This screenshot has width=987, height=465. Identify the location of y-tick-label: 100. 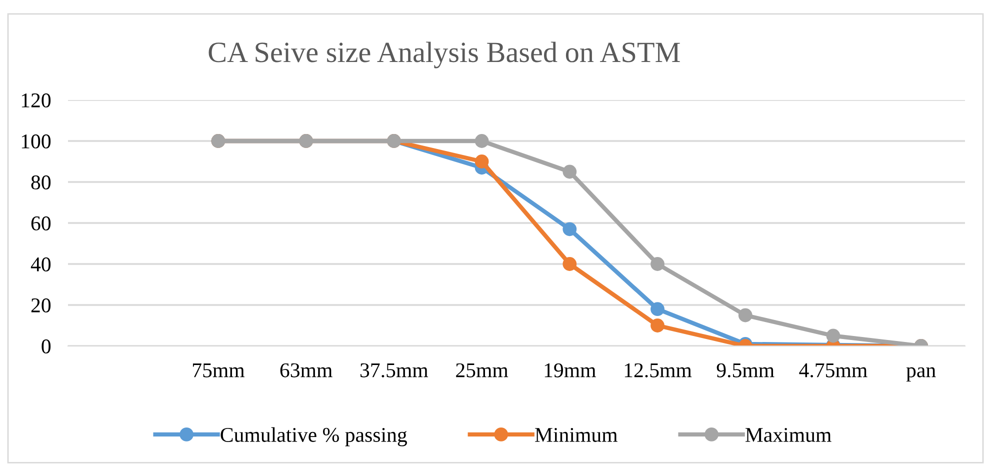
(36, 141).